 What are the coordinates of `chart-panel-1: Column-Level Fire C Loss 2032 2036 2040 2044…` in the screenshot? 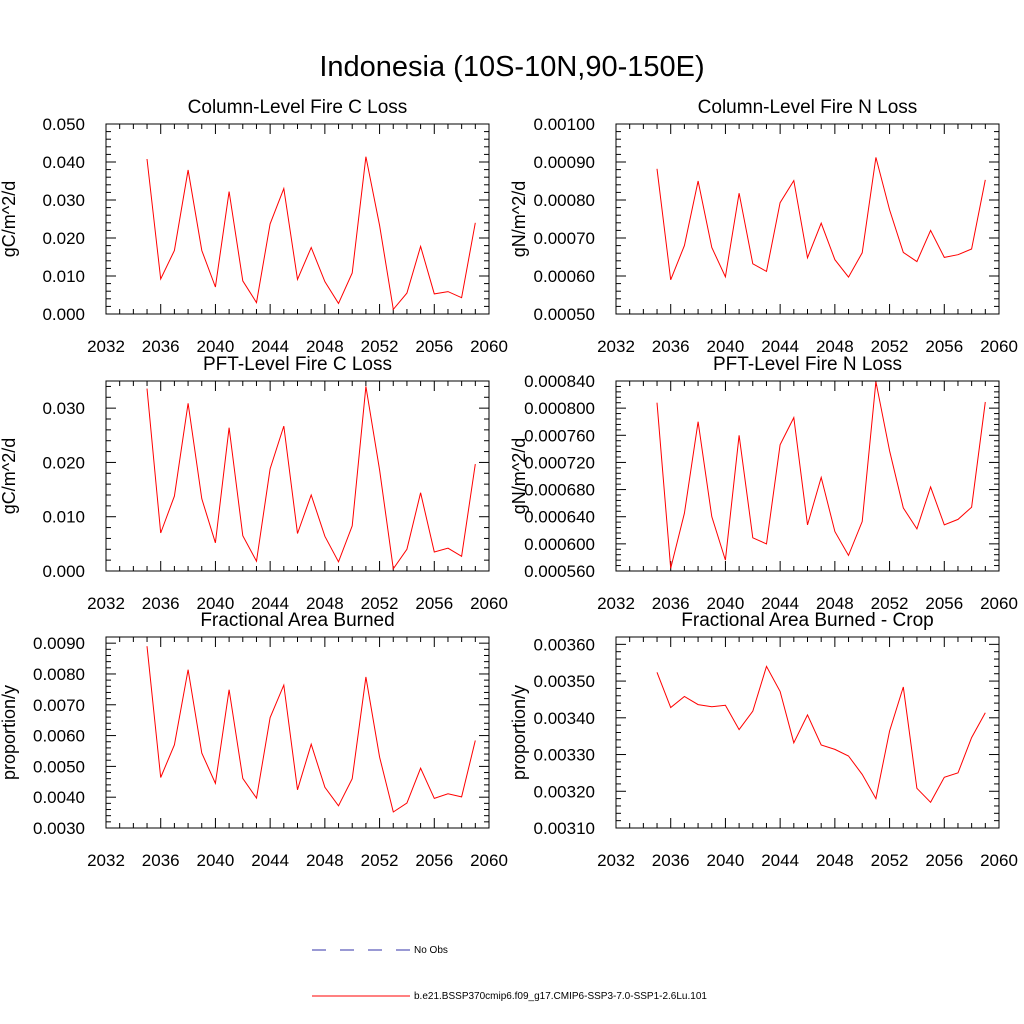 It's located at (254, 226).